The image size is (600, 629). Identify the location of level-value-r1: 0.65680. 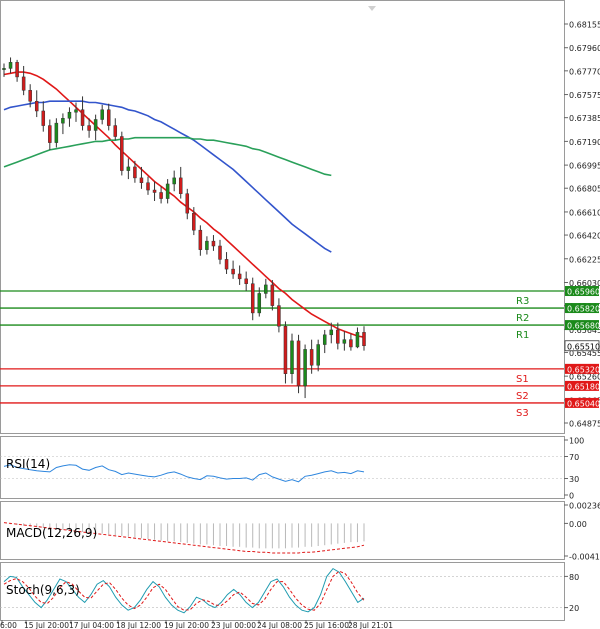
(583, 326).